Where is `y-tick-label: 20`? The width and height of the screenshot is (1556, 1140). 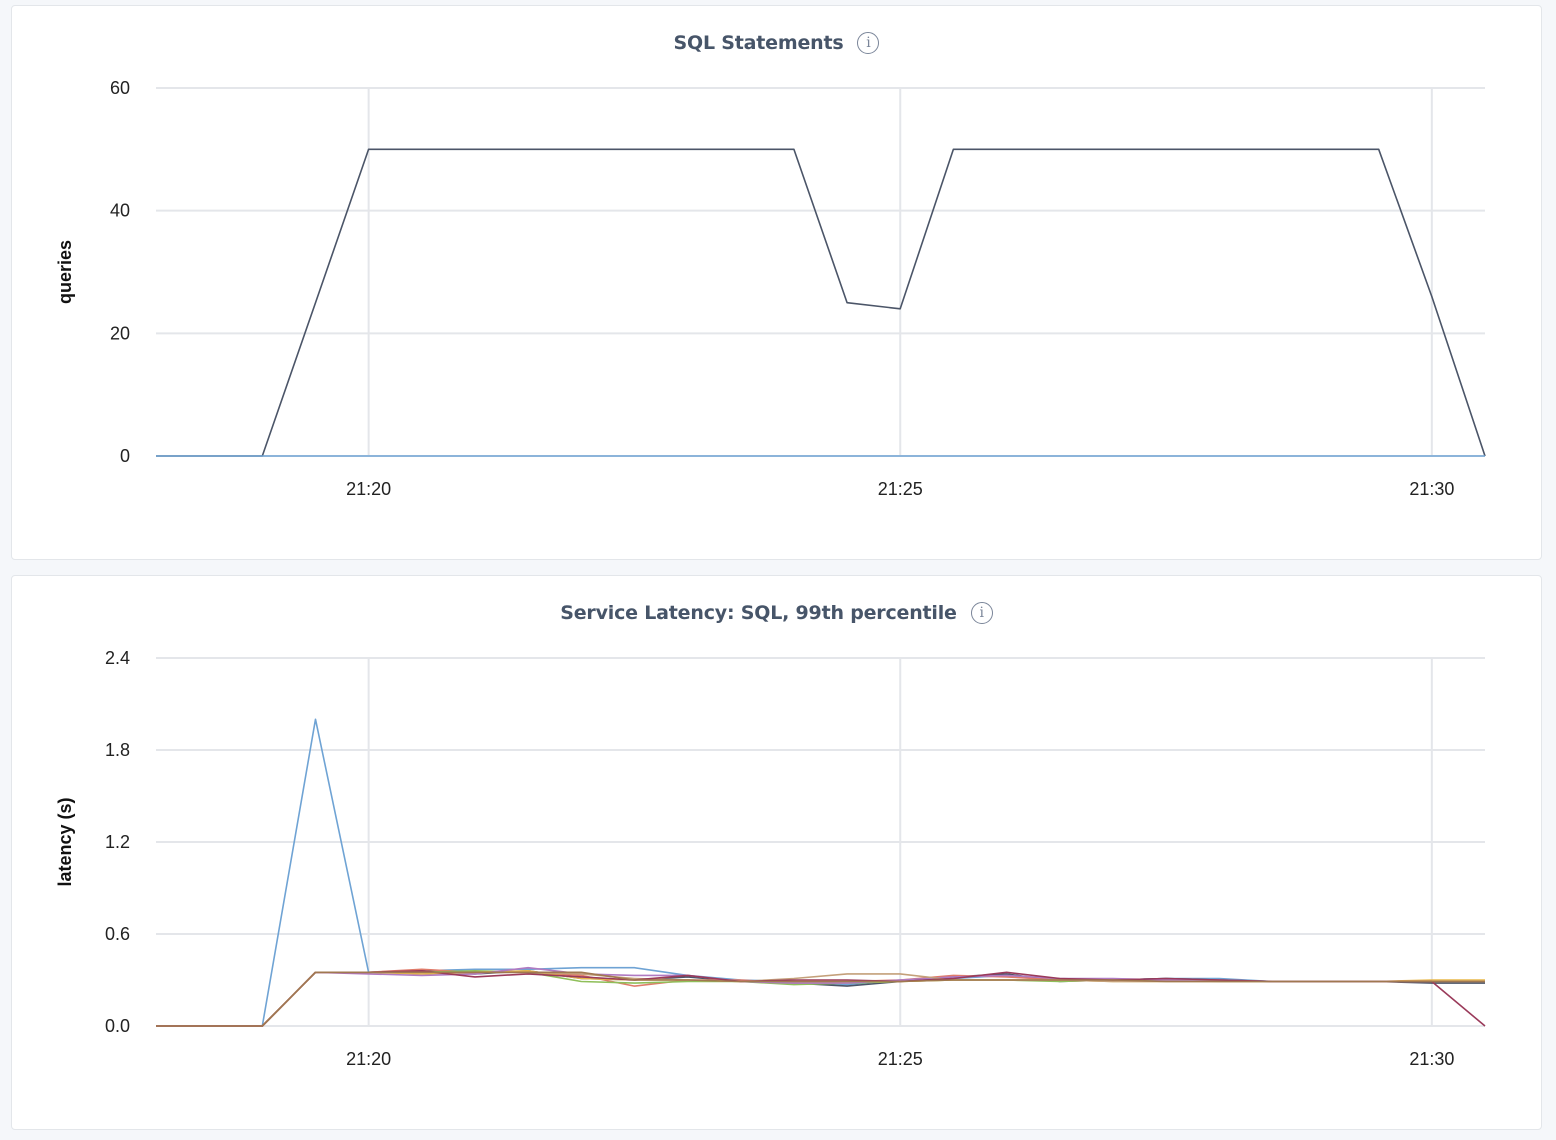 y-tick-label: 20 is located at coordinates (120, 333).